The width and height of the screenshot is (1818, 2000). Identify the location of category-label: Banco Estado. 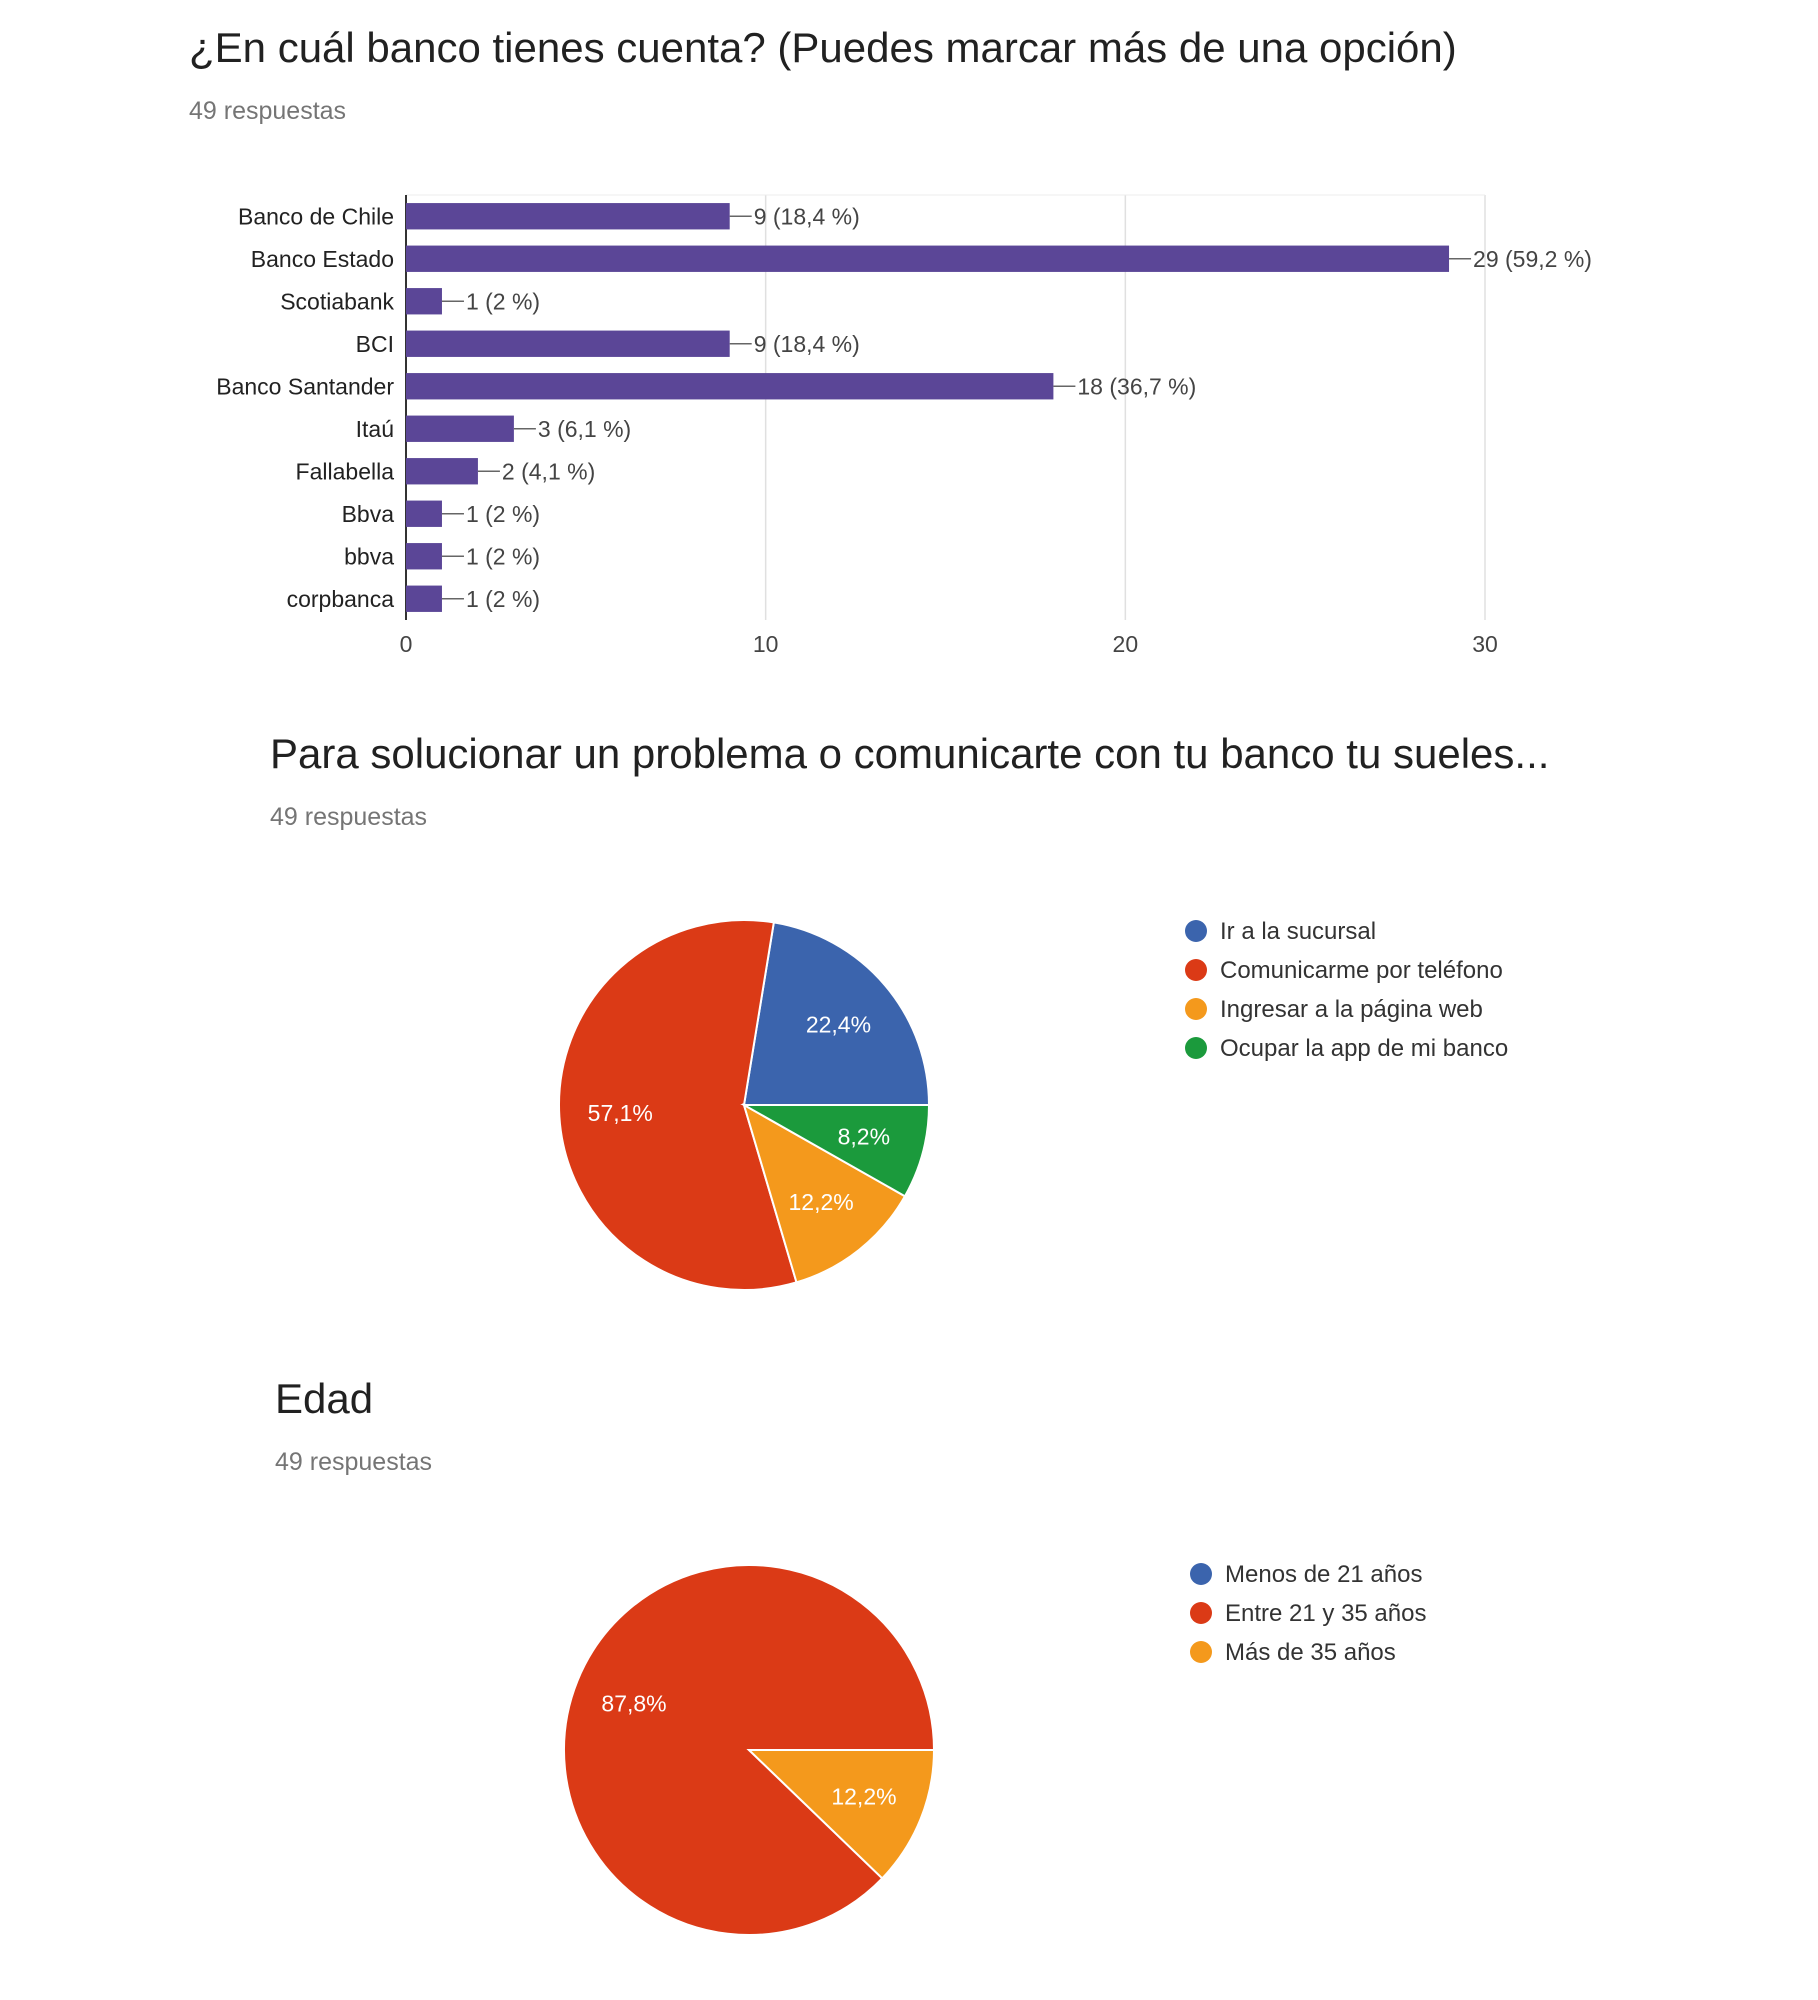
(322, 259).